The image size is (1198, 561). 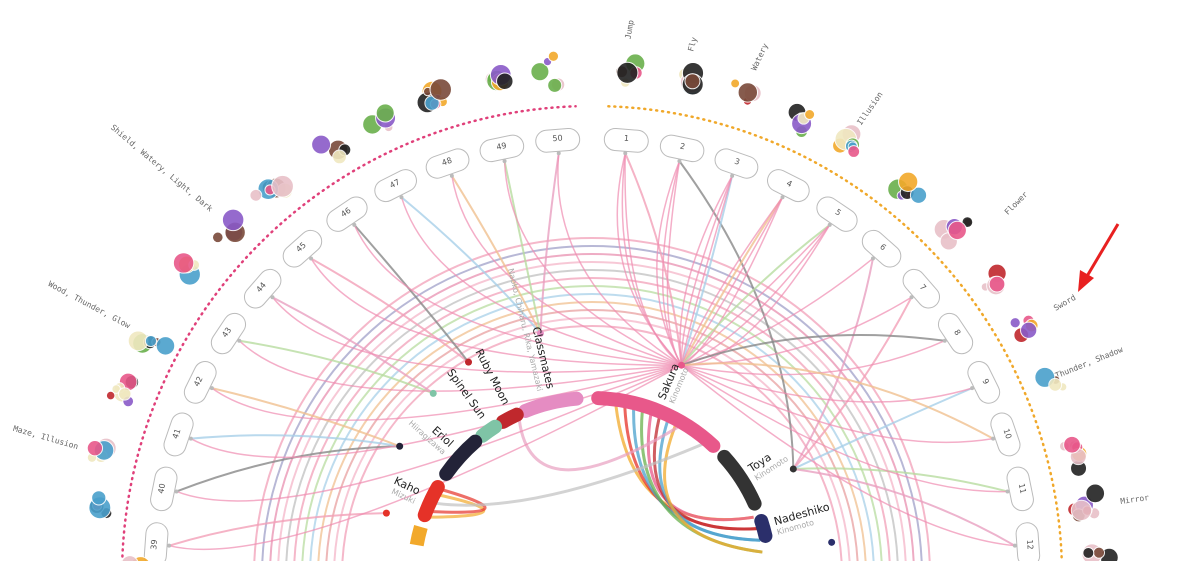 What do you see at coordinates (1016, 203) in the screenshot?
I see `card-label: Flower` at bounding box center [1016, 203].